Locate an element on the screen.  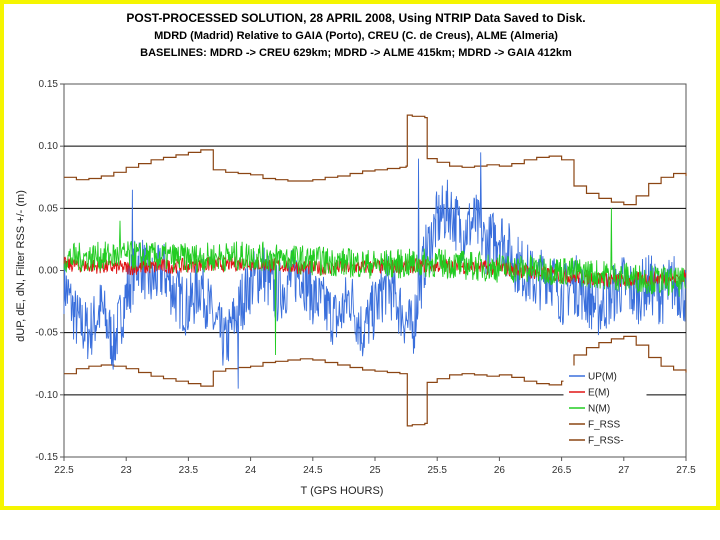
x-tick-label: 24.5 is located at coordinates (313, 470).